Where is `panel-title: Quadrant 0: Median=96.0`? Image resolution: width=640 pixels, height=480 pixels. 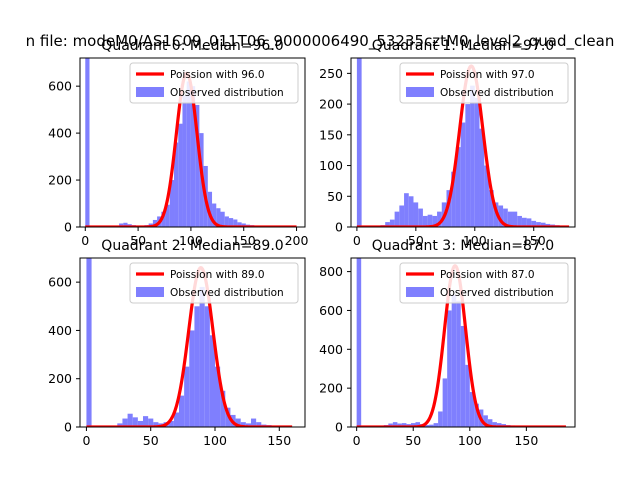
panel-title: Quadrant 0: Median=96.0 is located at coordinates (192, 46).